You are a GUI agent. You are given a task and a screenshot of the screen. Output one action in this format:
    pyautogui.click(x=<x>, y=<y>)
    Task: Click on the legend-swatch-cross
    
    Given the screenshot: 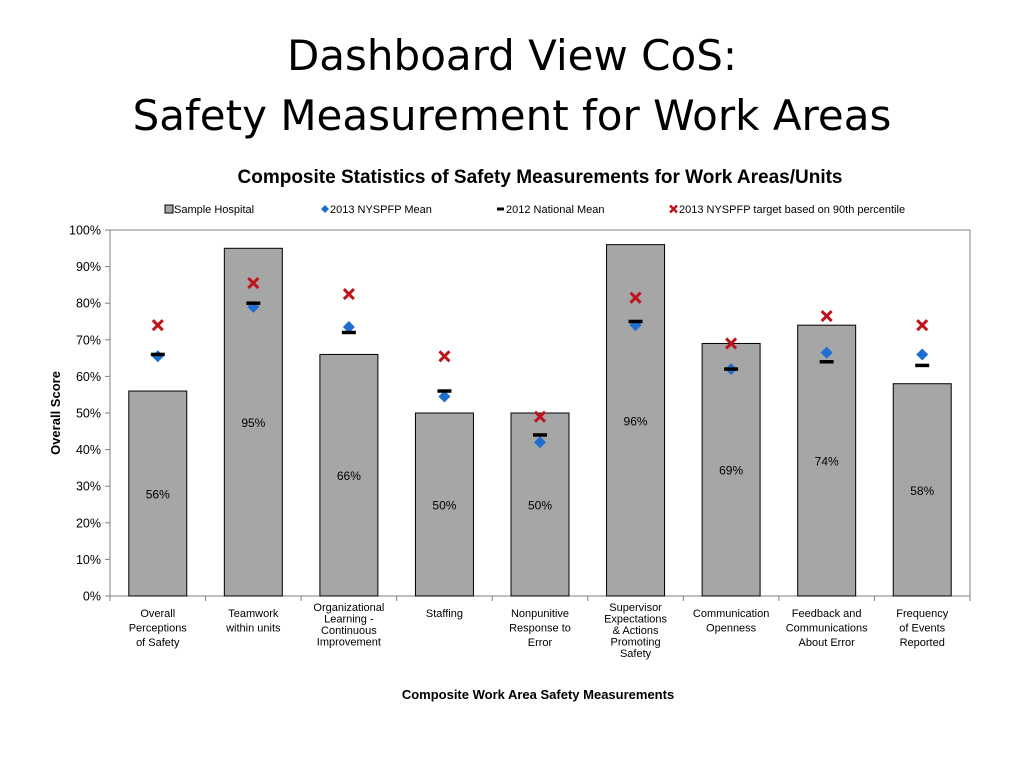 What is the action you would take?
    pyautogui.click(x=673, y=209)
    